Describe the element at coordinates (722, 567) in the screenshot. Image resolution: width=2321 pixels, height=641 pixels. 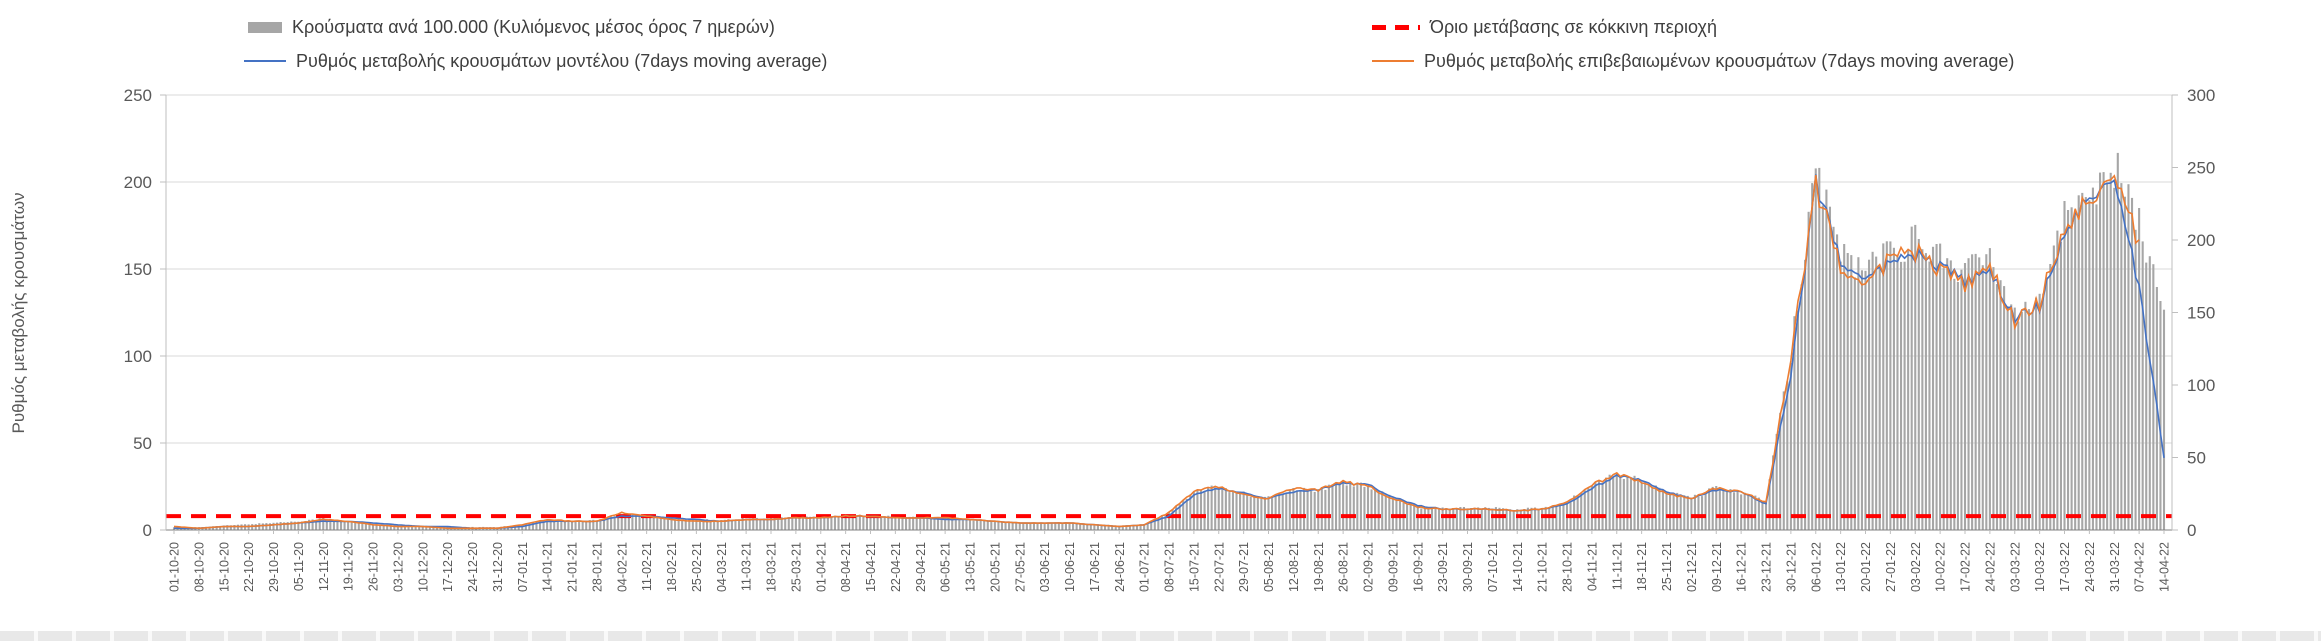
I see `svg-text: 04-03-21` at that location.